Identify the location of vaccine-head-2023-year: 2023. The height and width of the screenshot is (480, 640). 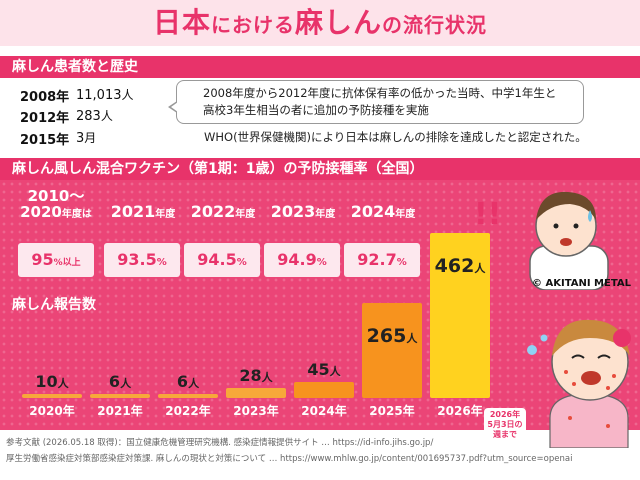
(293, 211).